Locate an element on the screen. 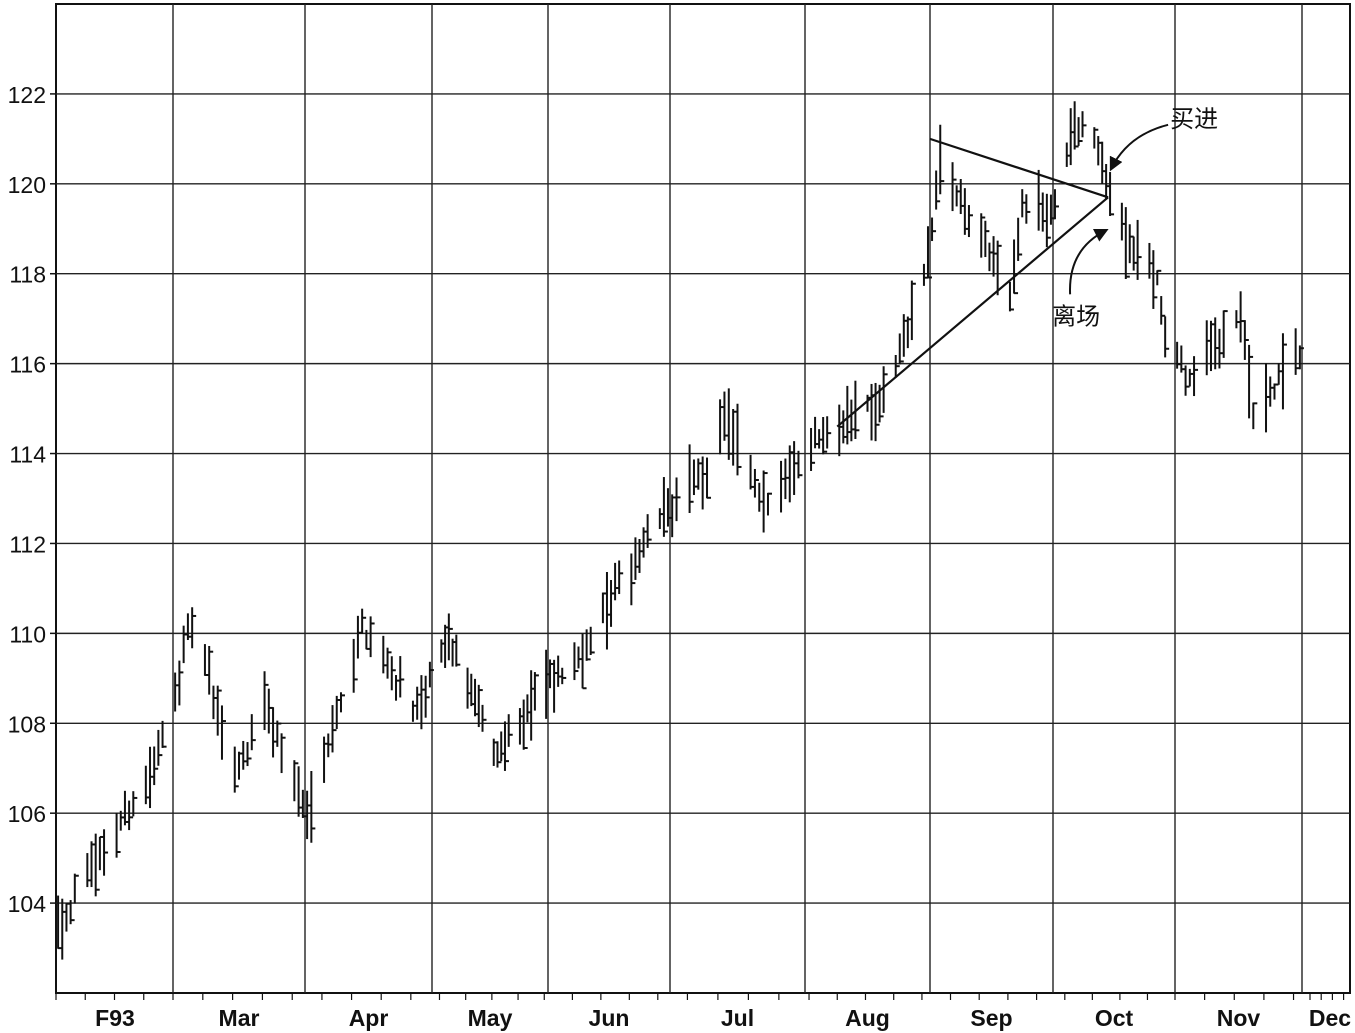 Image resolution: width=1355 pixels, height=1033 pixels. x-tick-label: Nov is located at coordinates (1239, 1018).